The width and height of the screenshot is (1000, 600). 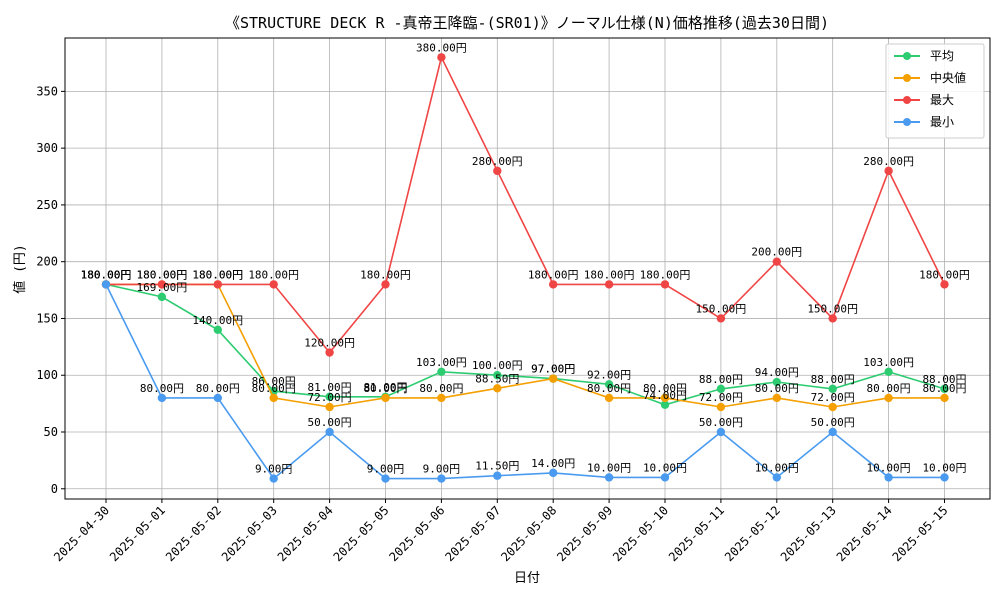 What do you see at coordinates (553, 369) in the screenshot?
I see `data-label: 97.00円` at bounding box center [553, 369].